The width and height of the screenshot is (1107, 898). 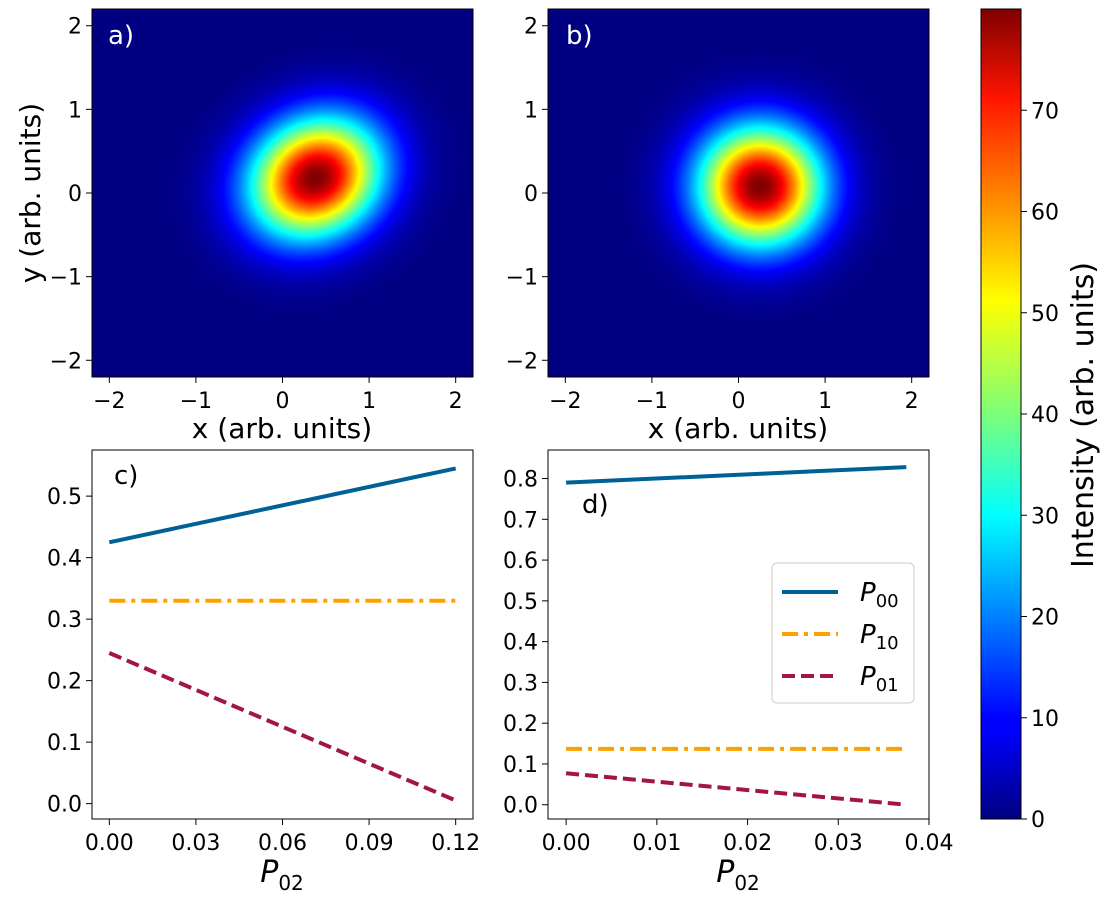 I want to click on y-tick-label-a-1: −1, so click(x=66, y=278).